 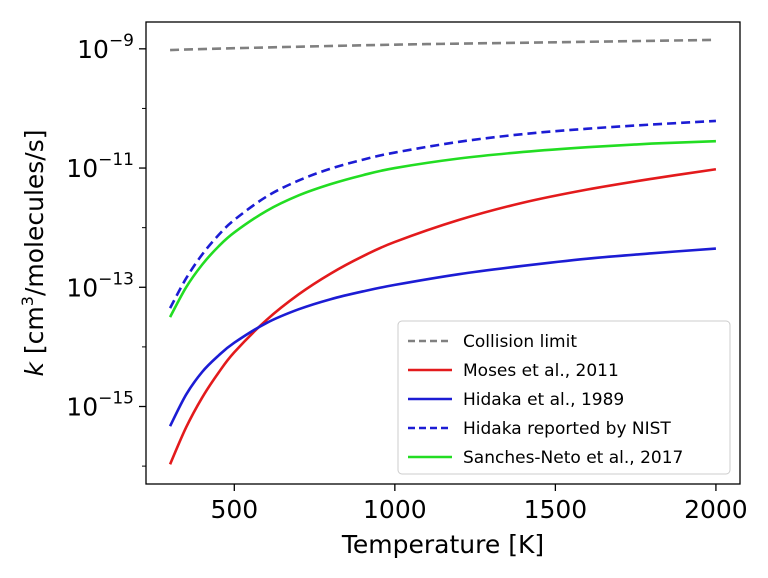 I want to click on x-axis: 500 1000 1500 2000, so click(x=479, y=504).